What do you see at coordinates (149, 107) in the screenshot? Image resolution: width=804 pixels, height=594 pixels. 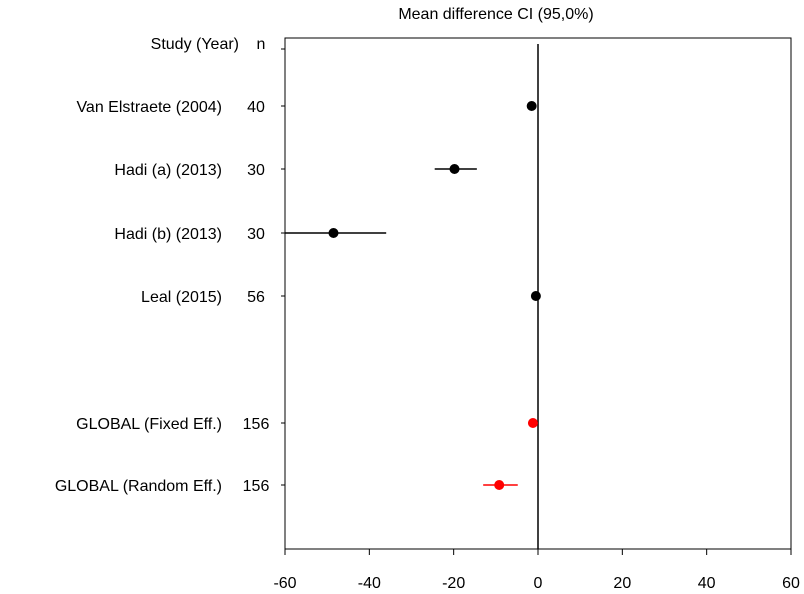 I see `study-label: Van Elstraete (2004)` at bounding box center [149, 107].